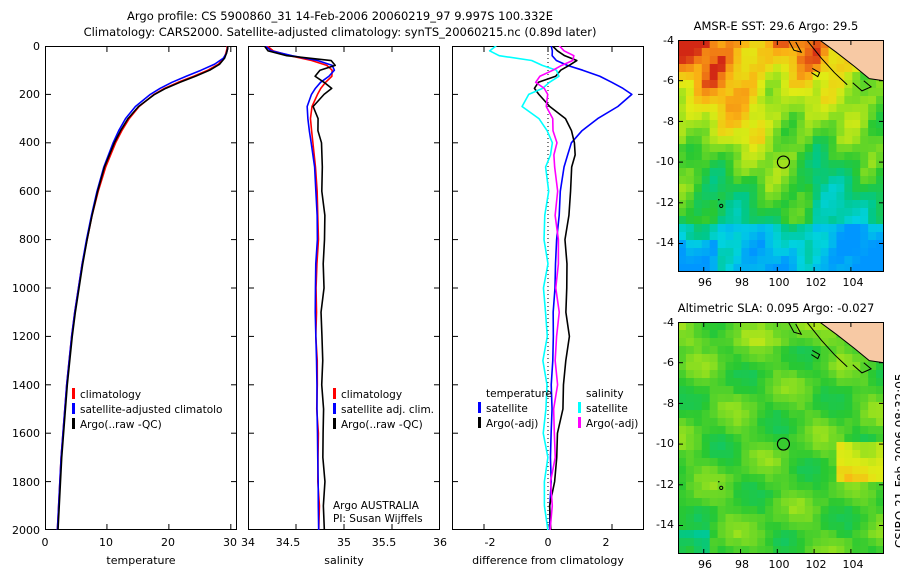 The width and height of the screenshot is (900, 580). What do you see at coordinates (36, 46) in the screenshot?
I see `temp-ytick-0: 0` at bounding box center [36, 46].